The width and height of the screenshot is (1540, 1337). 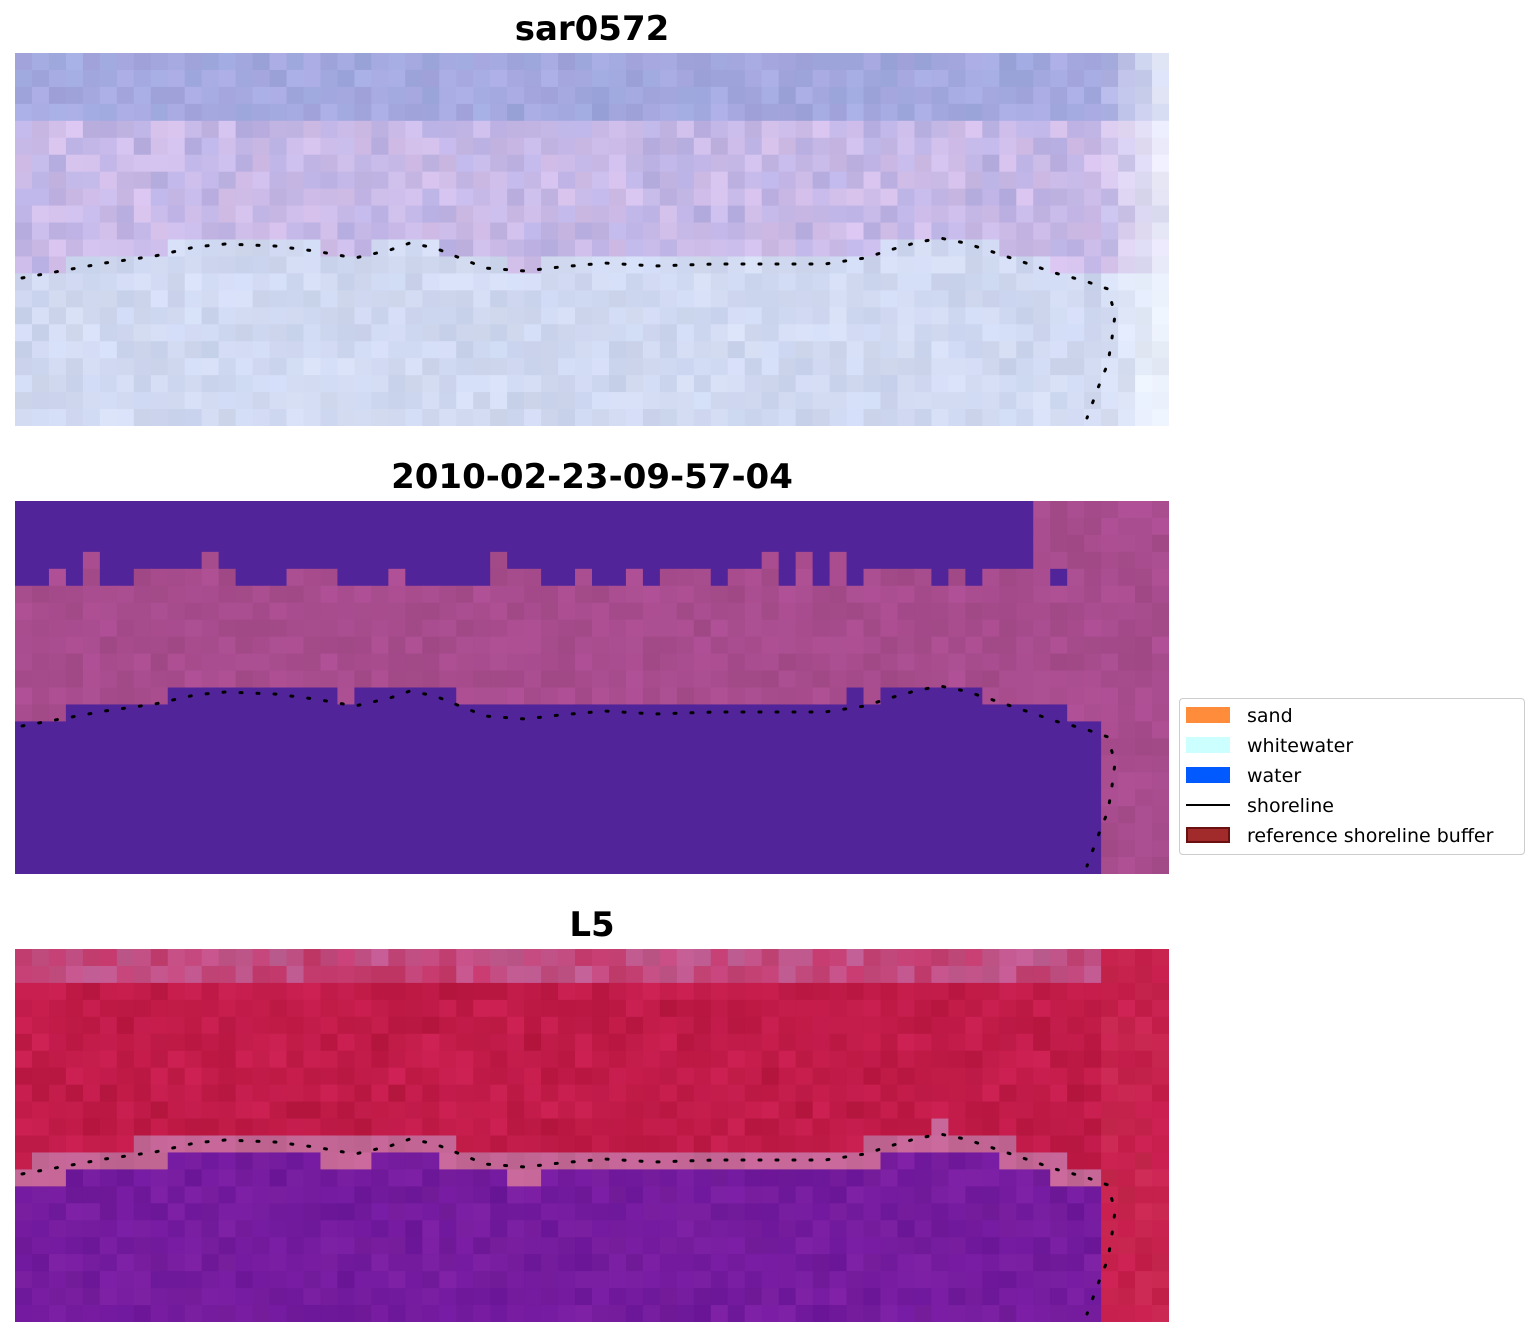 What do you see at coordinates (1300, 746) in the screenshot?
I see `legend-label-whitewater: whitewater` at bounding box center [1300, 746].